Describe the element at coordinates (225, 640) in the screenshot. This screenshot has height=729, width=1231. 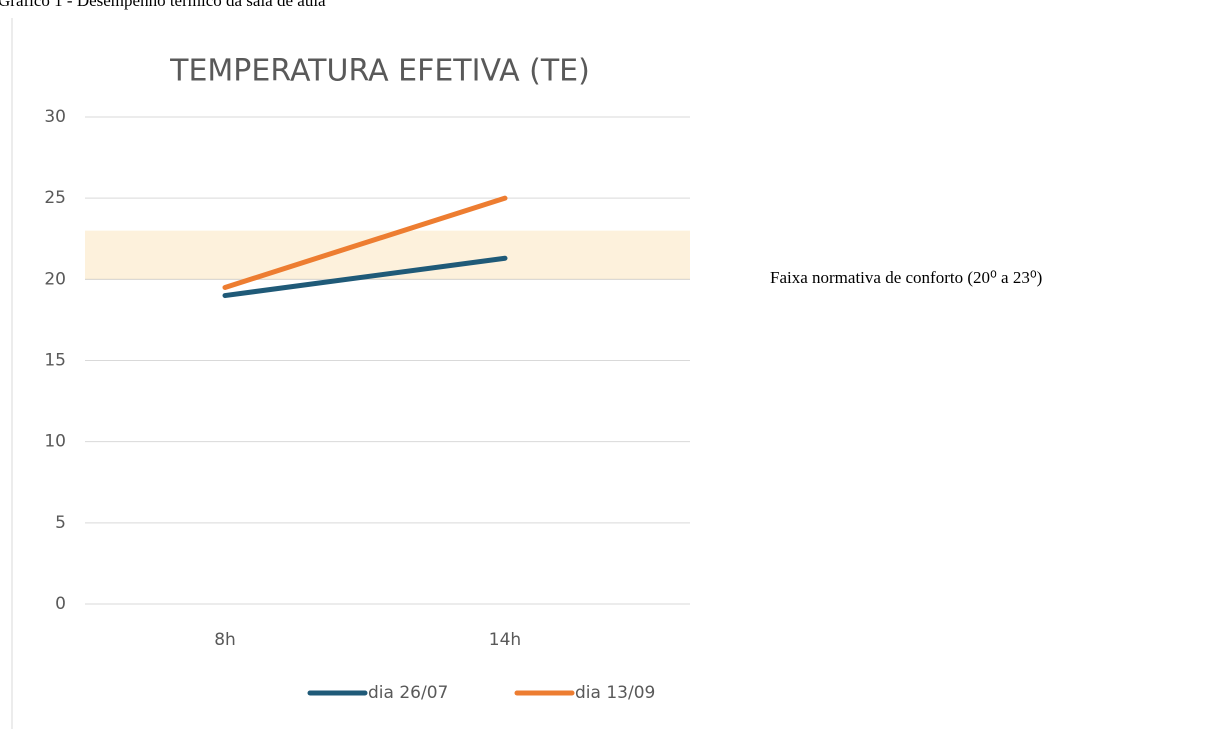
I see `x-tick-label: 8h` at that location.